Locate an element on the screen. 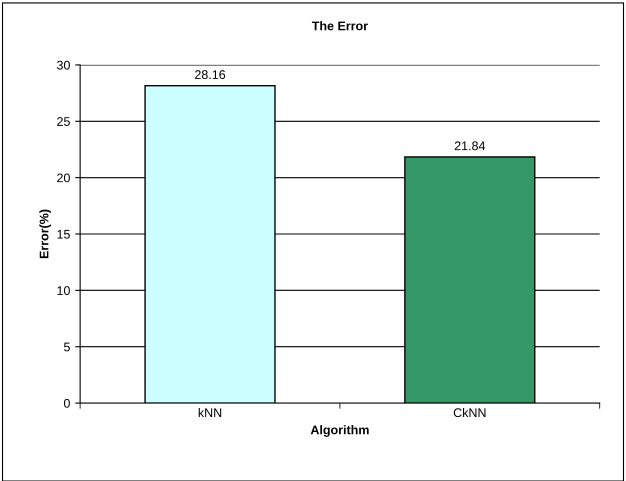 The width and height of the screenshot is (626, 481). y-tick-label: 15 is located at coordinates (63, 234).